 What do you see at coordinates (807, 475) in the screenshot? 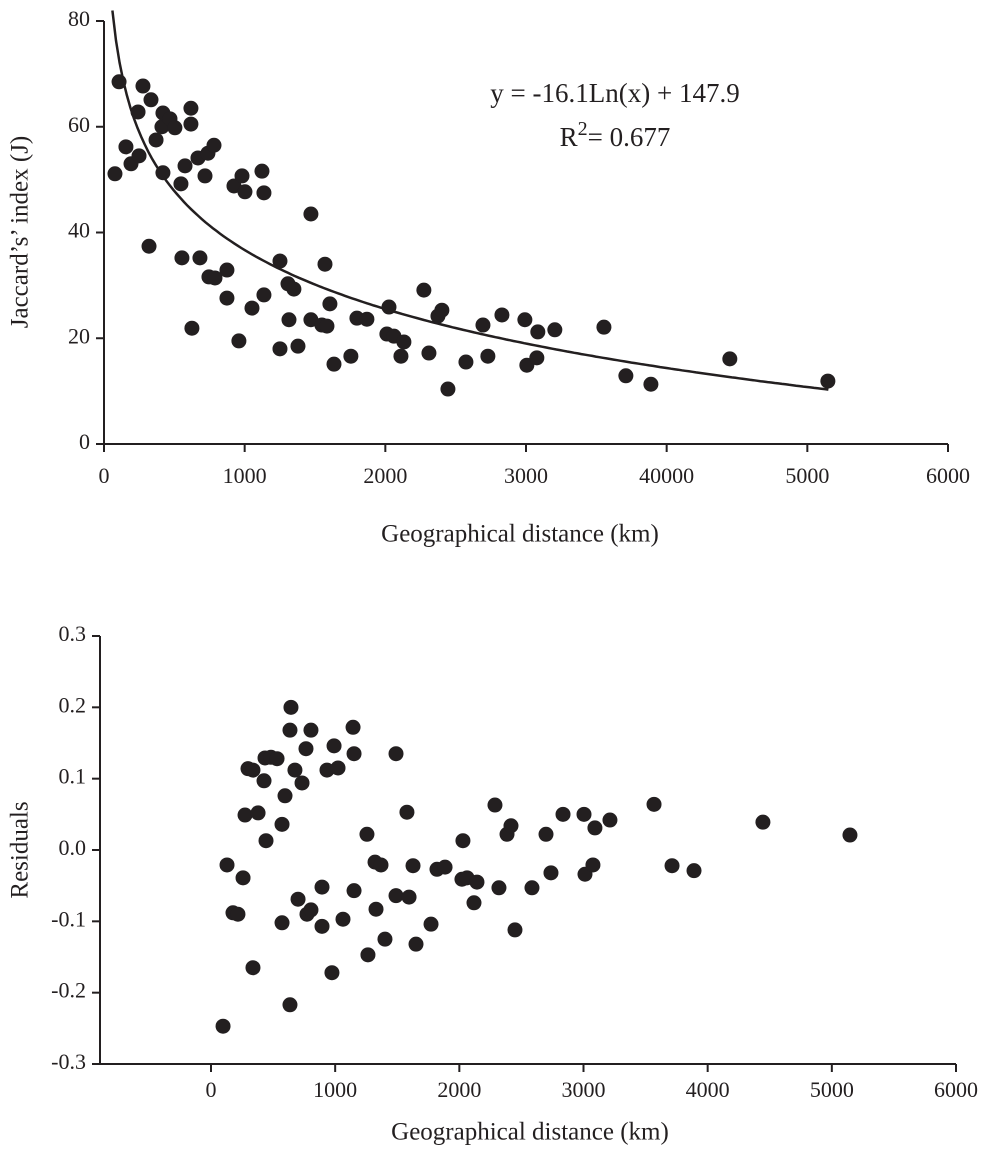
I see `x-tick-label: 5000` at bounding box center [807, 475].